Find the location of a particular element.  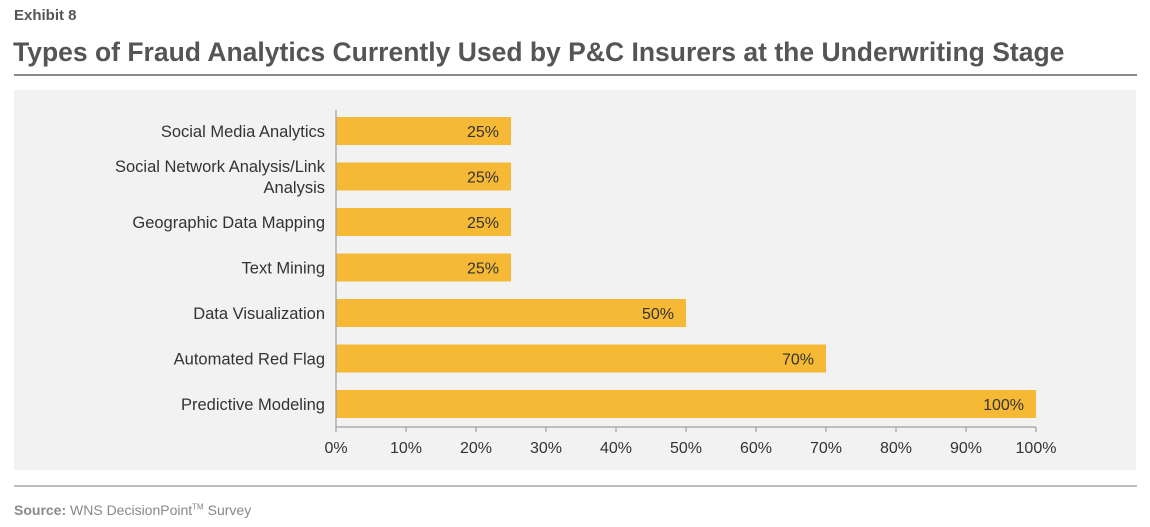

bar-value-label: 50% is located at coordinates (658, 314).